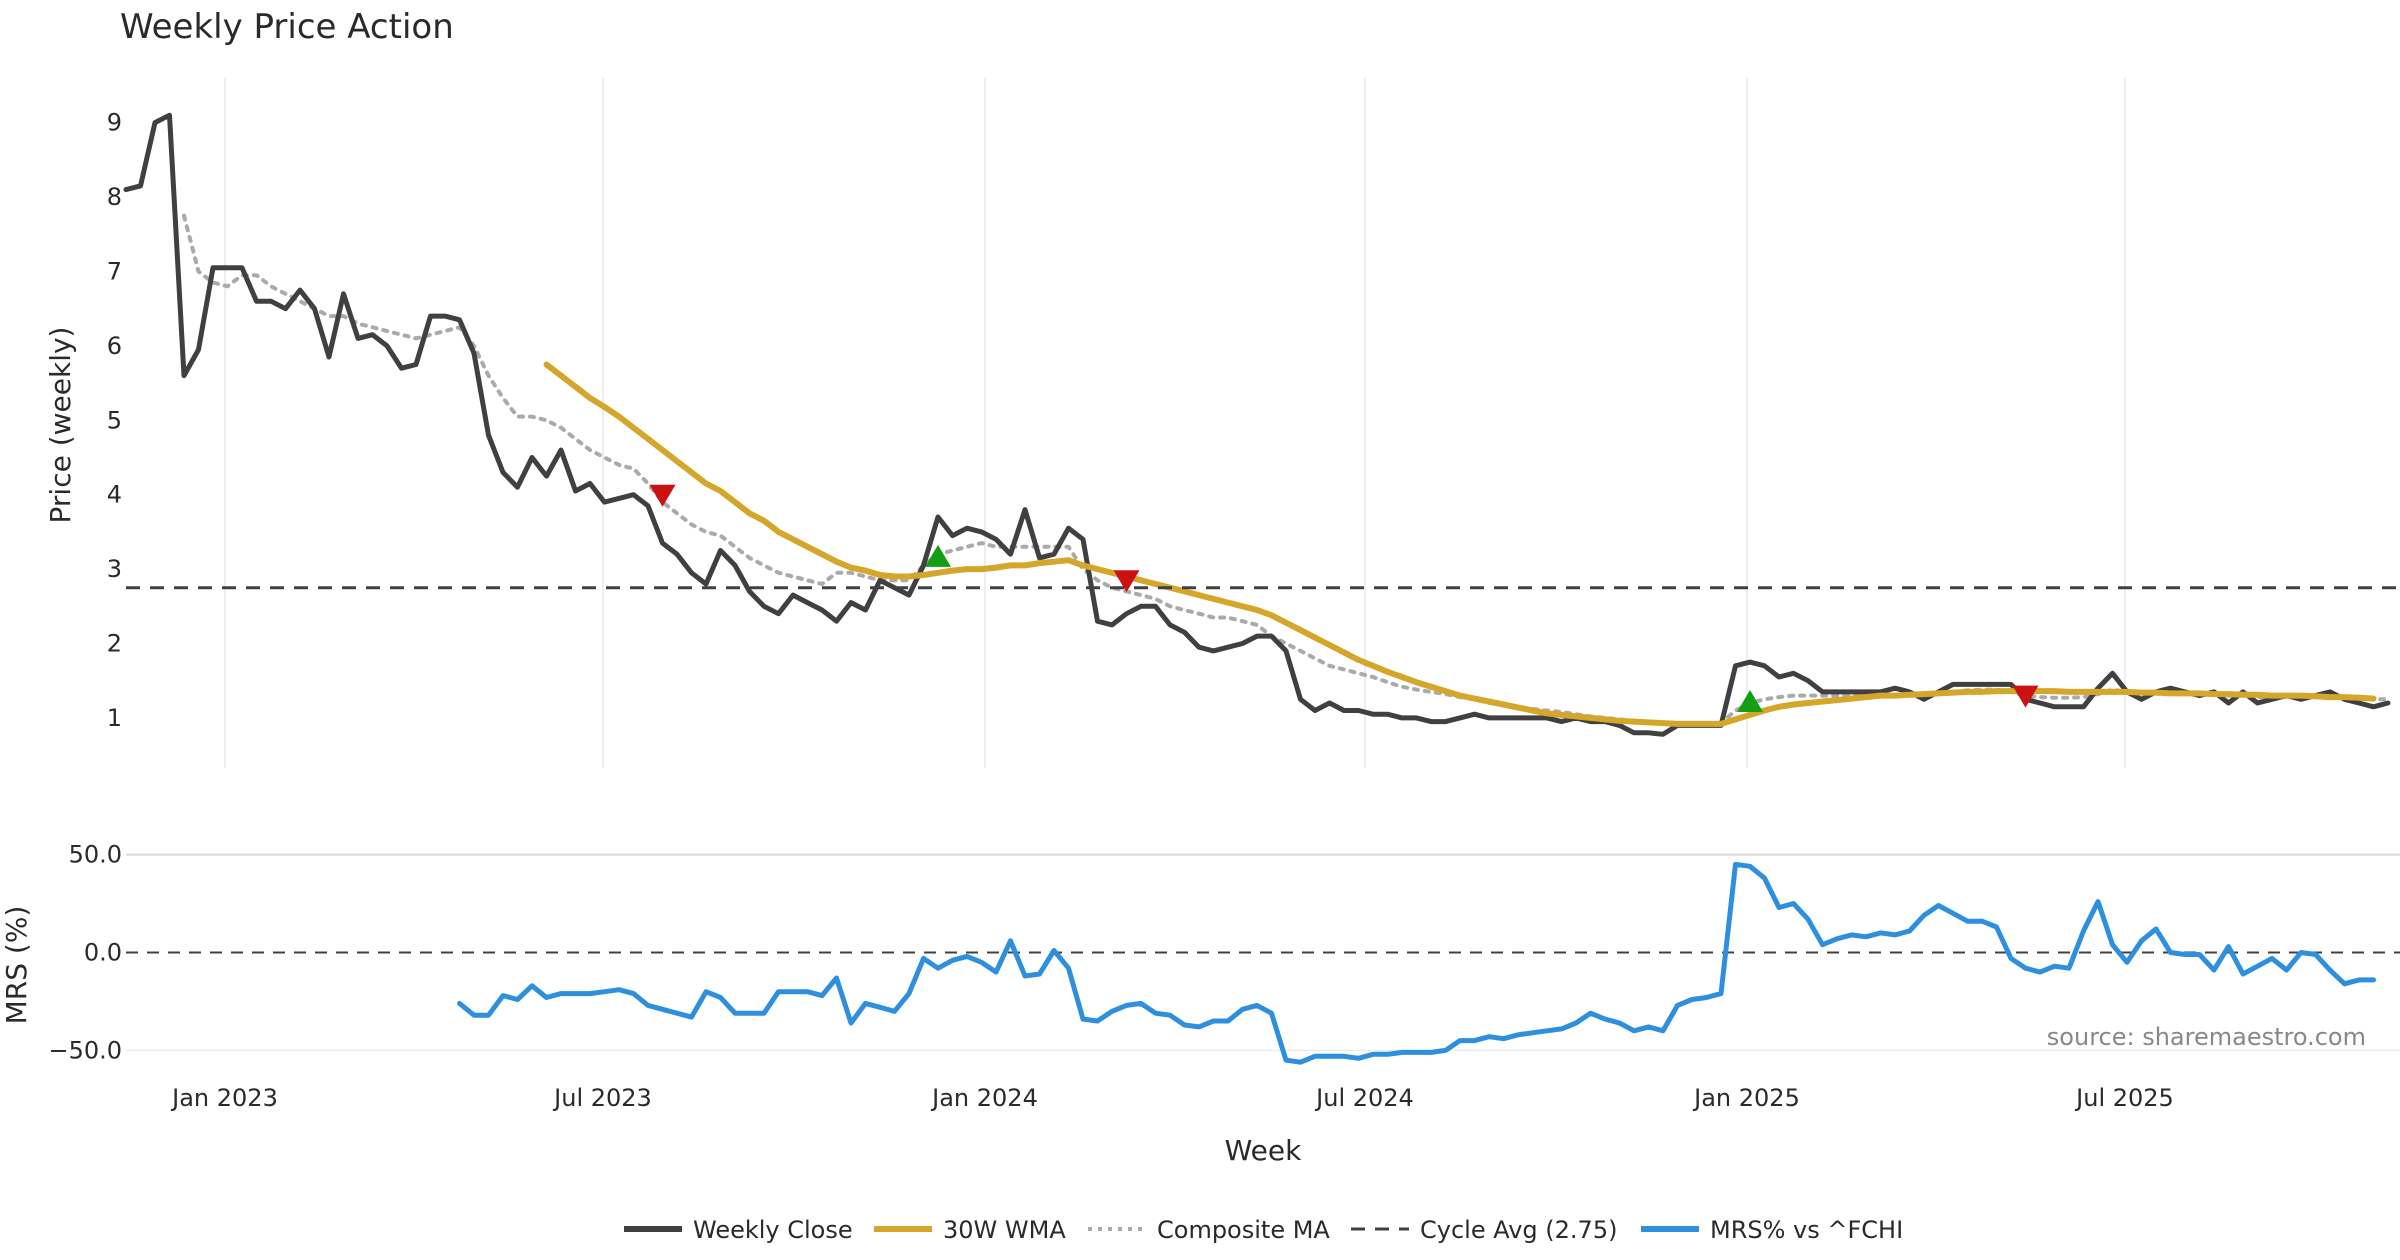  Describe the element at coordinates (984, 1098) in the screenshot. I see `x-tick-label: Jan 2024` at that location.